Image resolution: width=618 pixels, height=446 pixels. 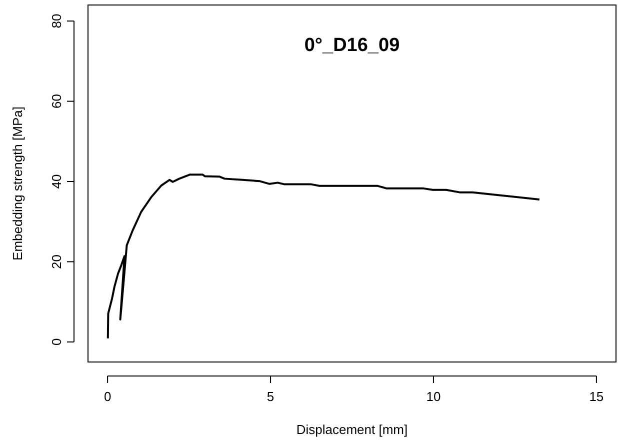 What do you see at coordinates (596, 396) in the screenshot?
I see `x-tick-label: 15` at bounding box center [596, 396].